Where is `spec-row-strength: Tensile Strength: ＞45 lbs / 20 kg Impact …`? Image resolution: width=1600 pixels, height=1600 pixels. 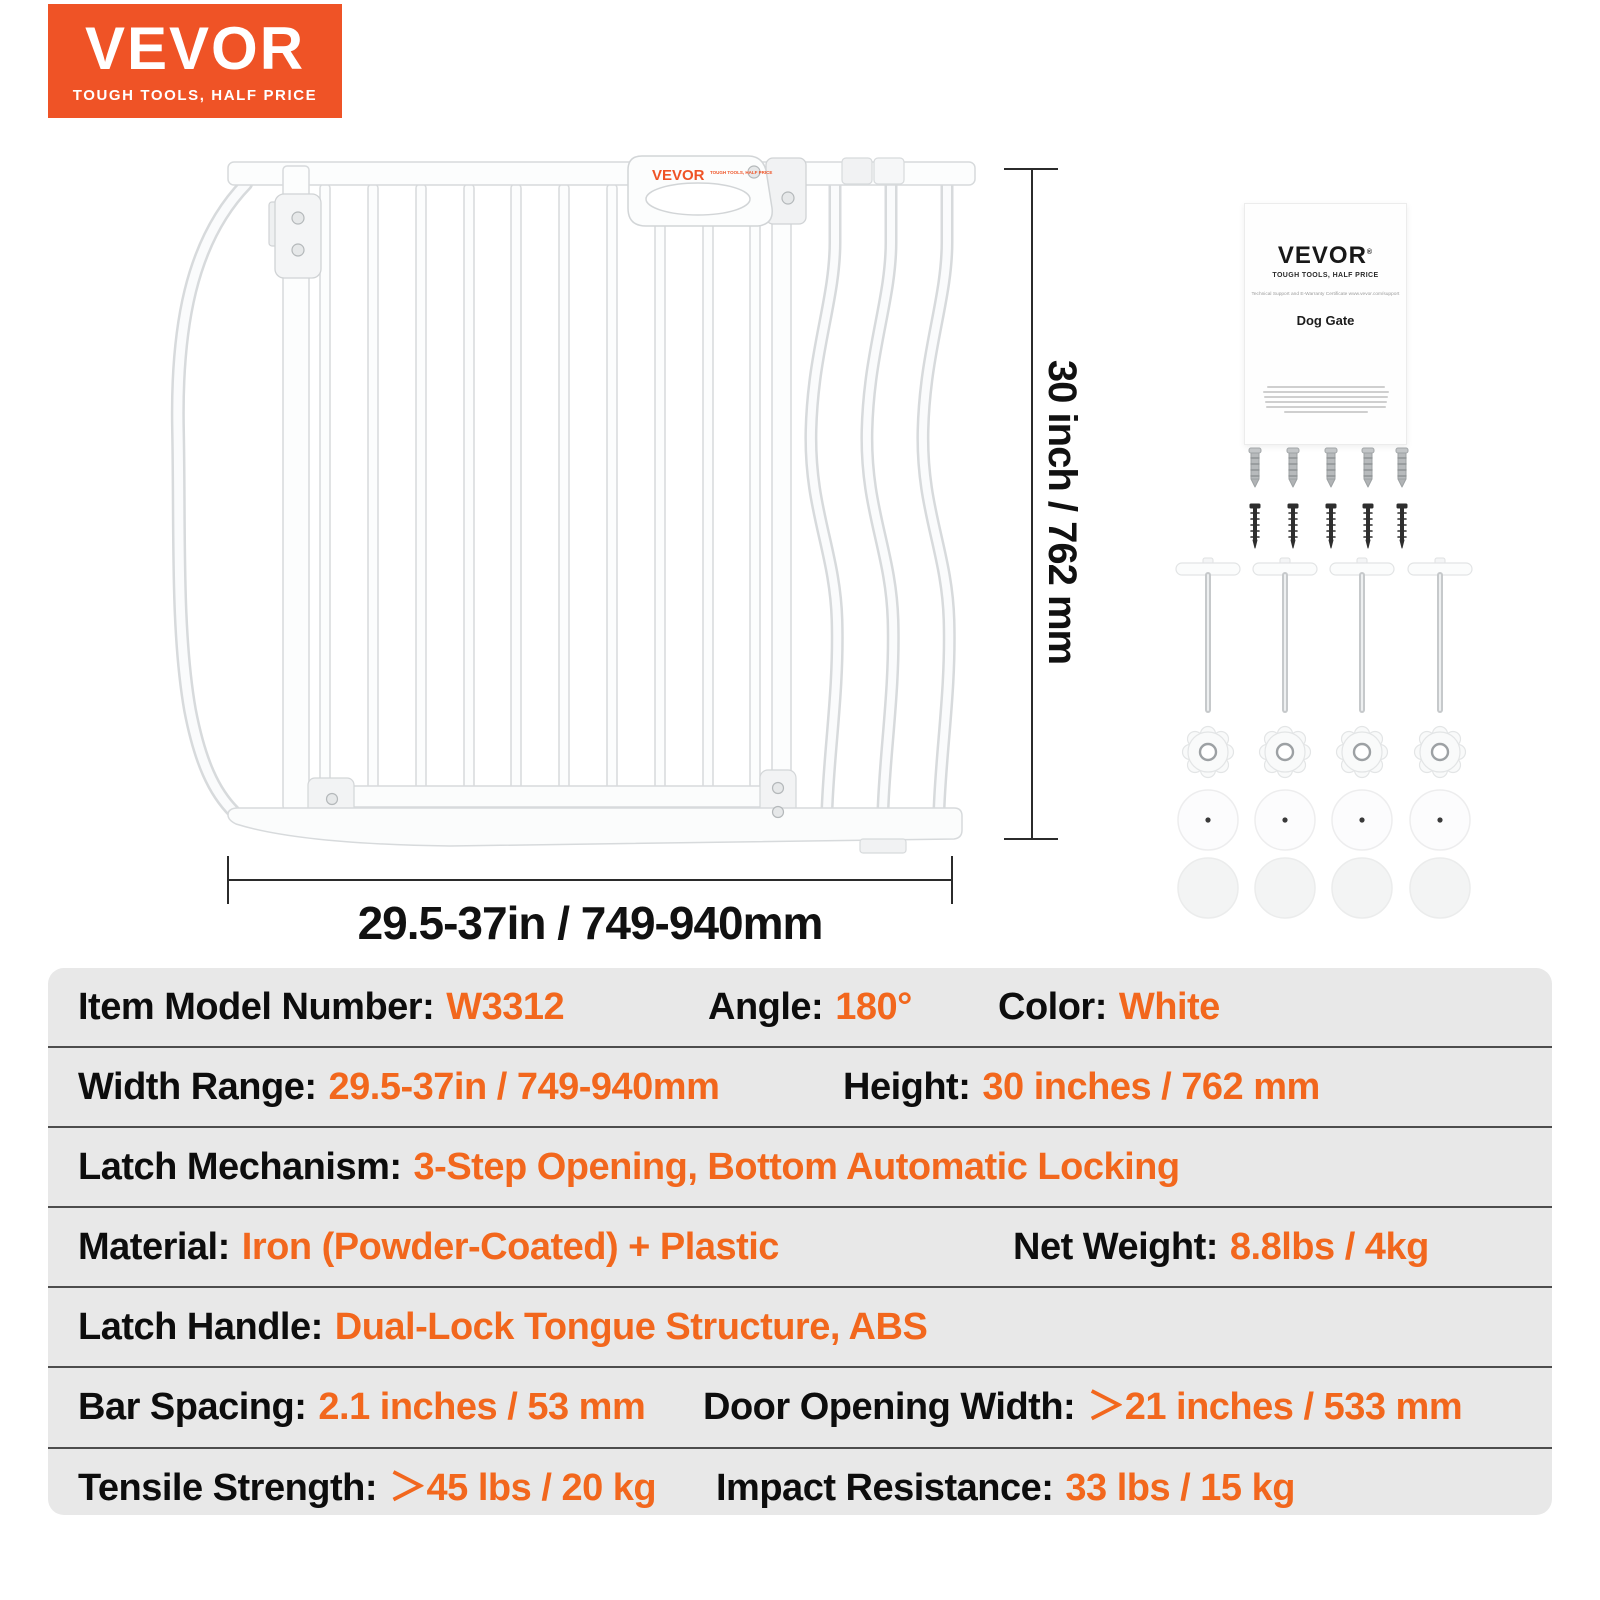 spec-row-strength: Tensile Strength: ＞45 lbs / 20 kg Impact … is located at coordinates (800, 1488).